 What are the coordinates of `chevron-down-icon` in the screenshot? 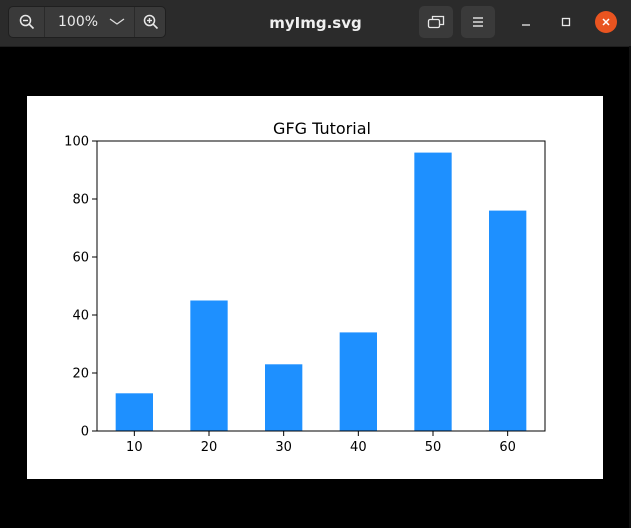 It's located at (117, 21).